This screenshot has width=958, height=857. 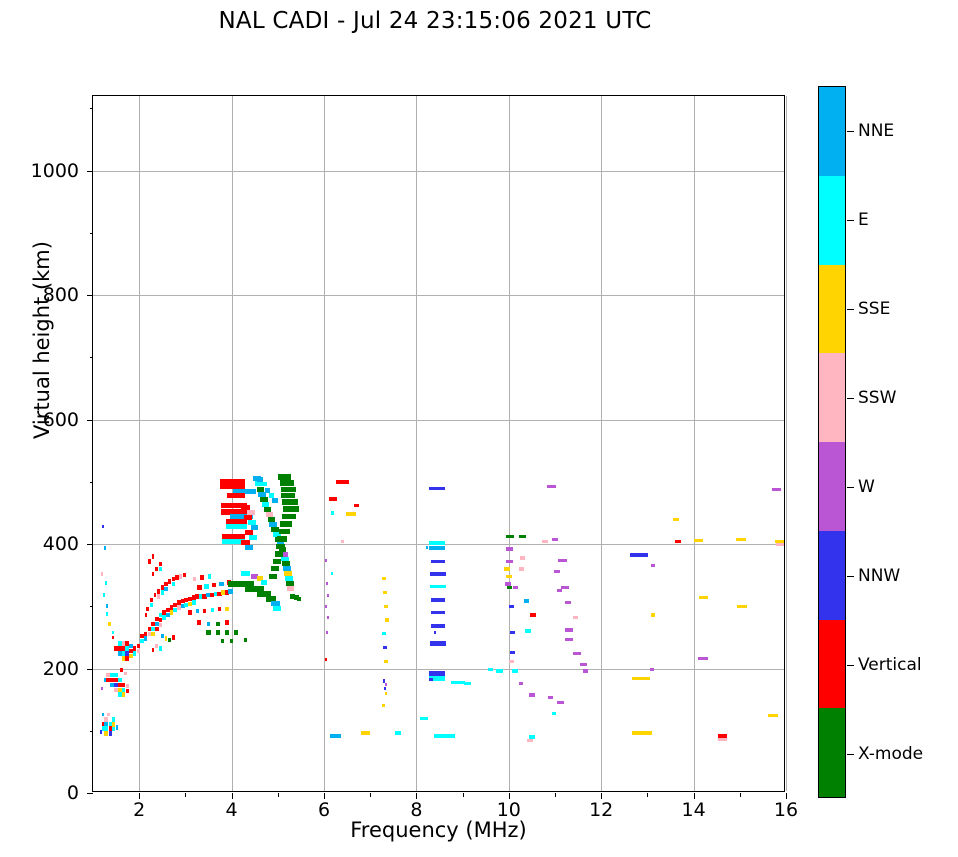 I want to click on y-tick, so click(x=90, y=669).